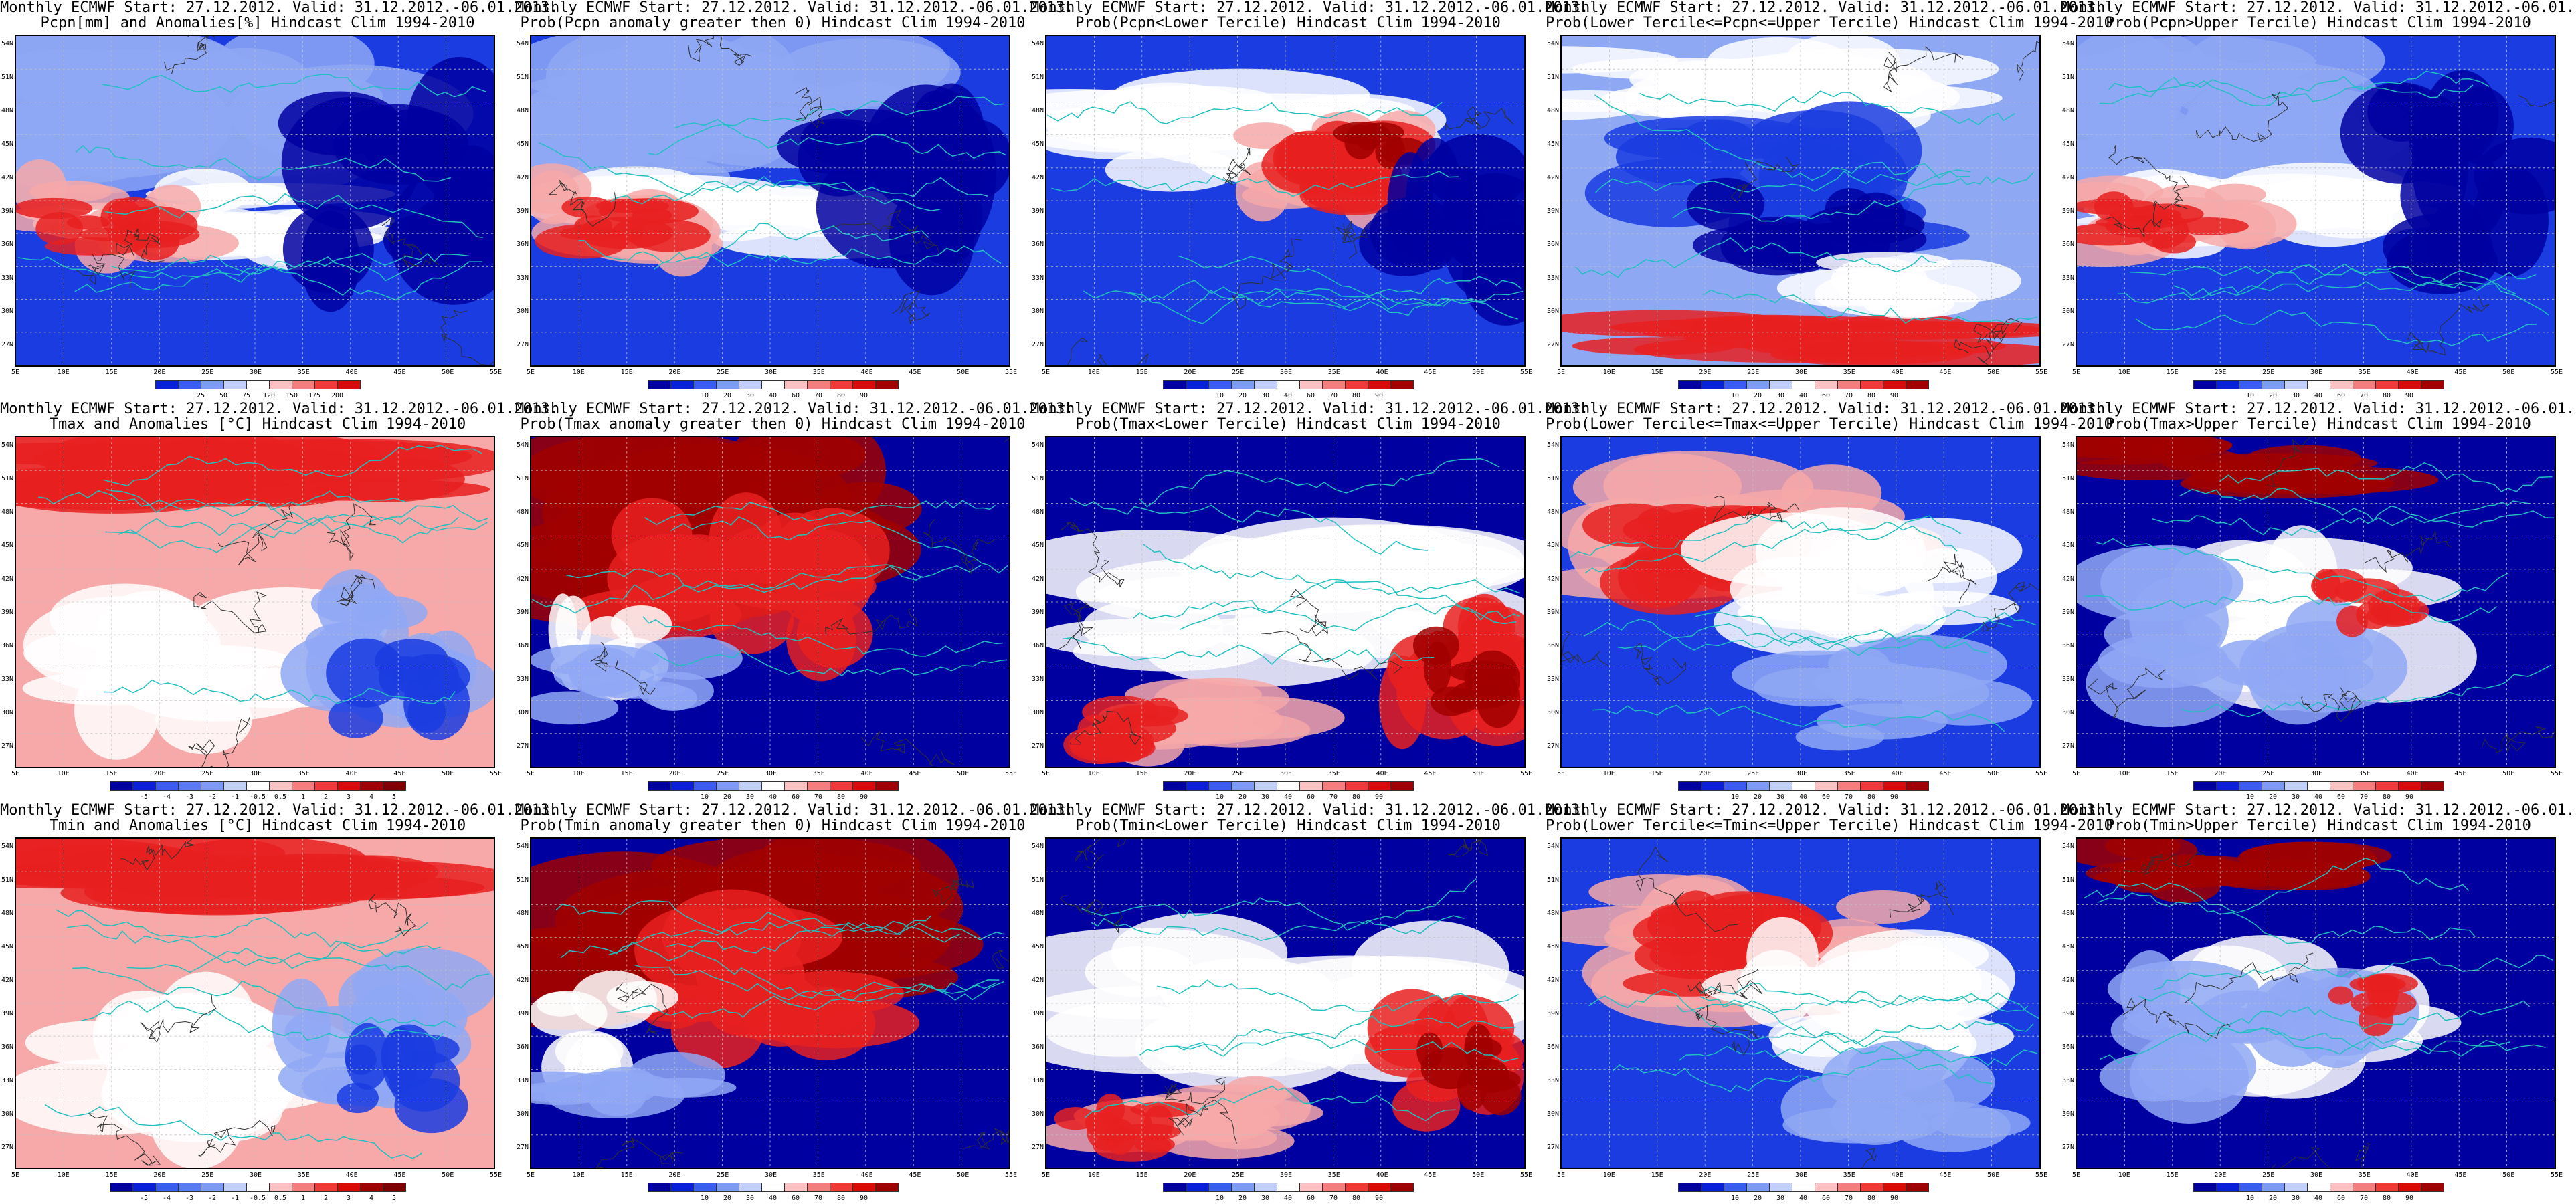 This screenshot has height=1204, width=2576. I want to click on colorbar-label: 5, so click(394, 797).